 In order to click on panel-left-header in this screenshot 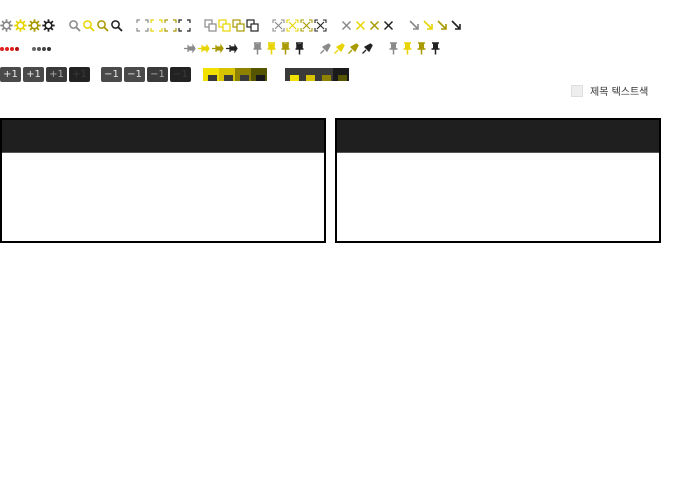, I will do `click(163, 136)`.